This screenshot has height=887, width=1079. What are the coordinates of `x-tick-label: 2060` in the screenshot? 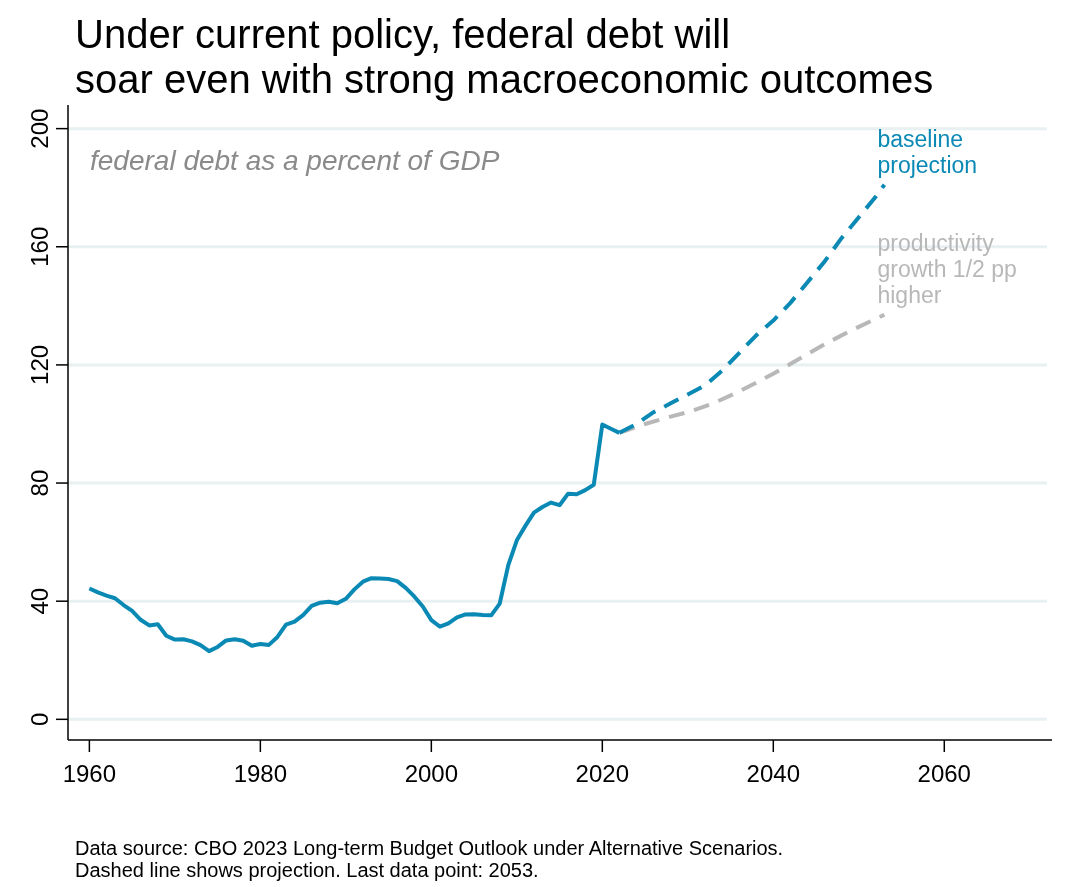 It's located at (944, 773).